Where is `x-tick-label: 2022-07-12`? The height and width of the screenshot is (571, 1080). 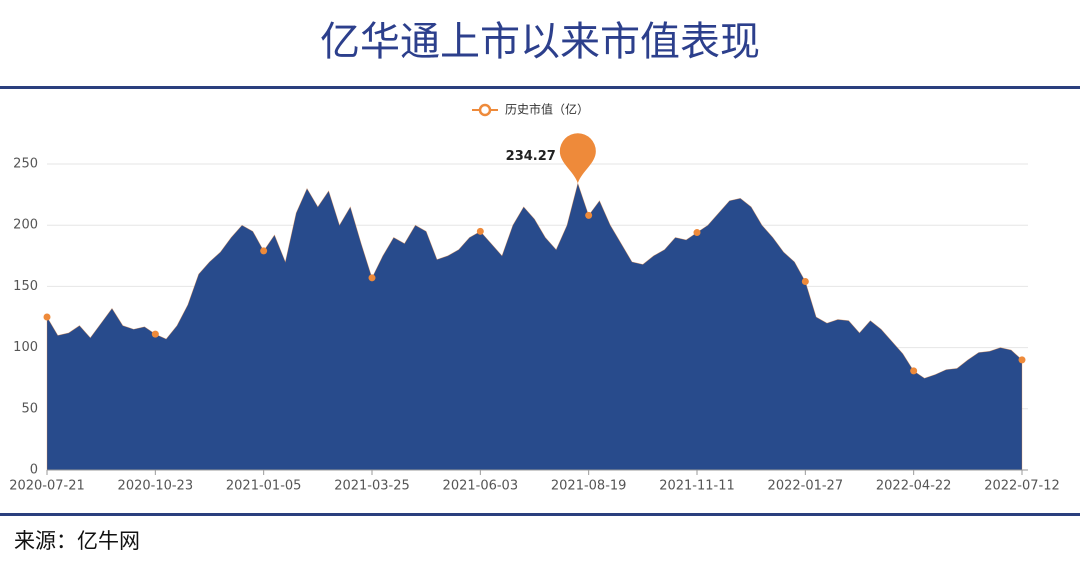
x-tick-label: 2022-07-12 is located at coordinates (1022, 486).